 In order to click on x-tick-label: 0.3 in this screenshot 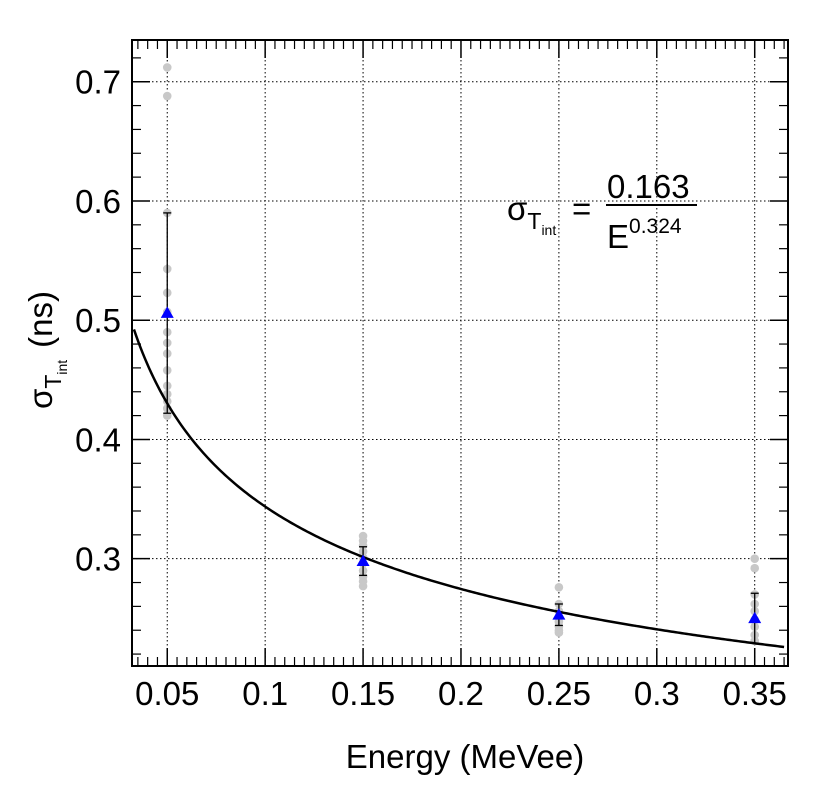, I will do `click(657, 693)`.